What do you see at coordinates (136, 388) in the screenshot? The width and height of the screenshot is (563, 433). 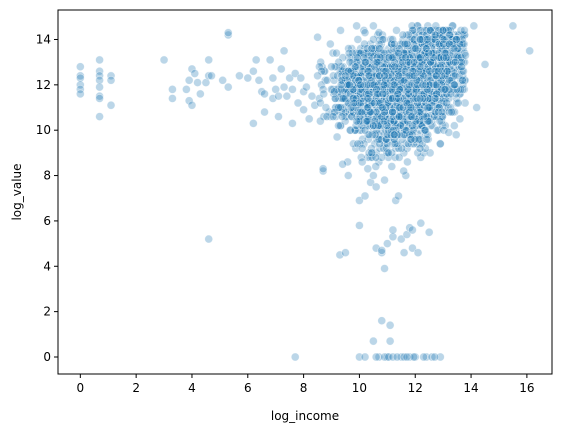 I see `x-tick-label: 2` at bounding box center [136, 388].